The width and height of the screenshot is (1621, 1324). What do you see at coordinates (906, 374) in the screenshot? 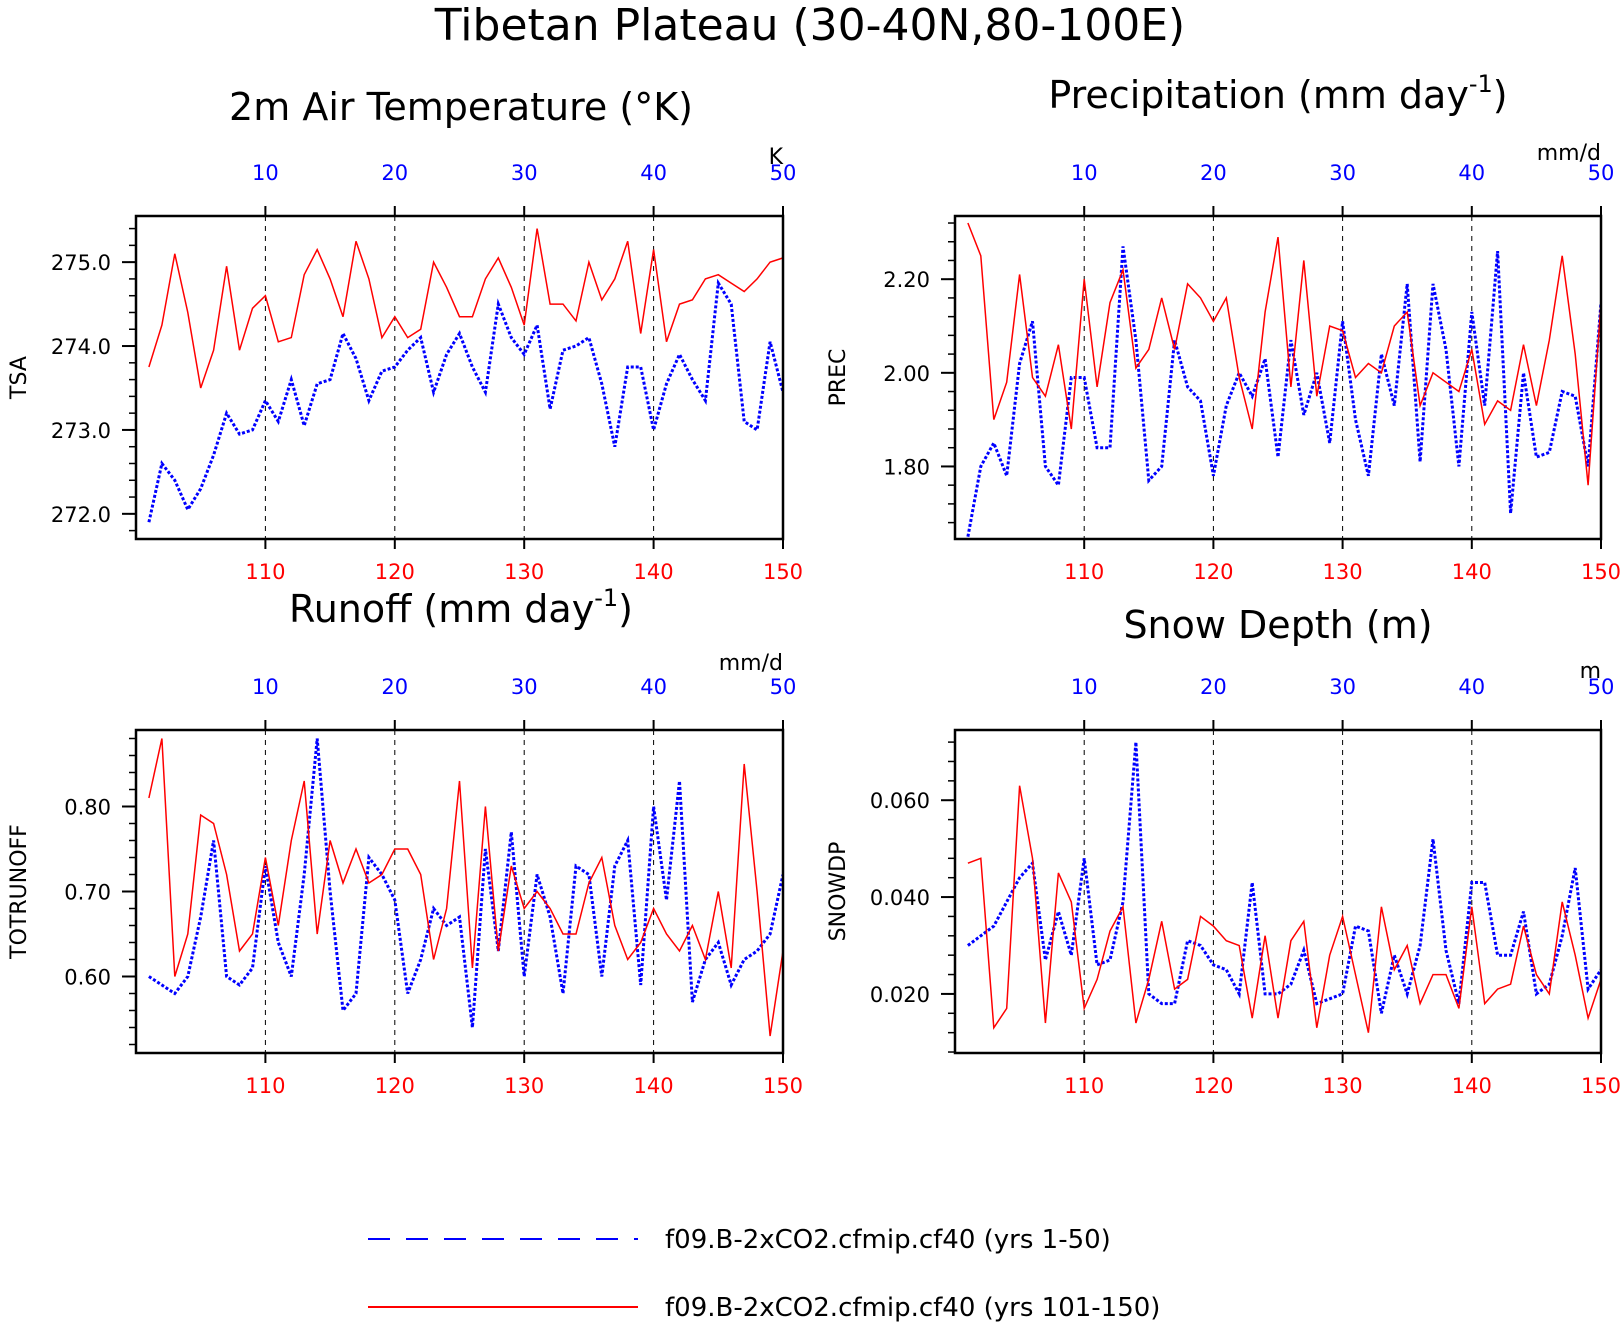
I see `y-tick-label: 2.00` at bounding box center [906, 374].